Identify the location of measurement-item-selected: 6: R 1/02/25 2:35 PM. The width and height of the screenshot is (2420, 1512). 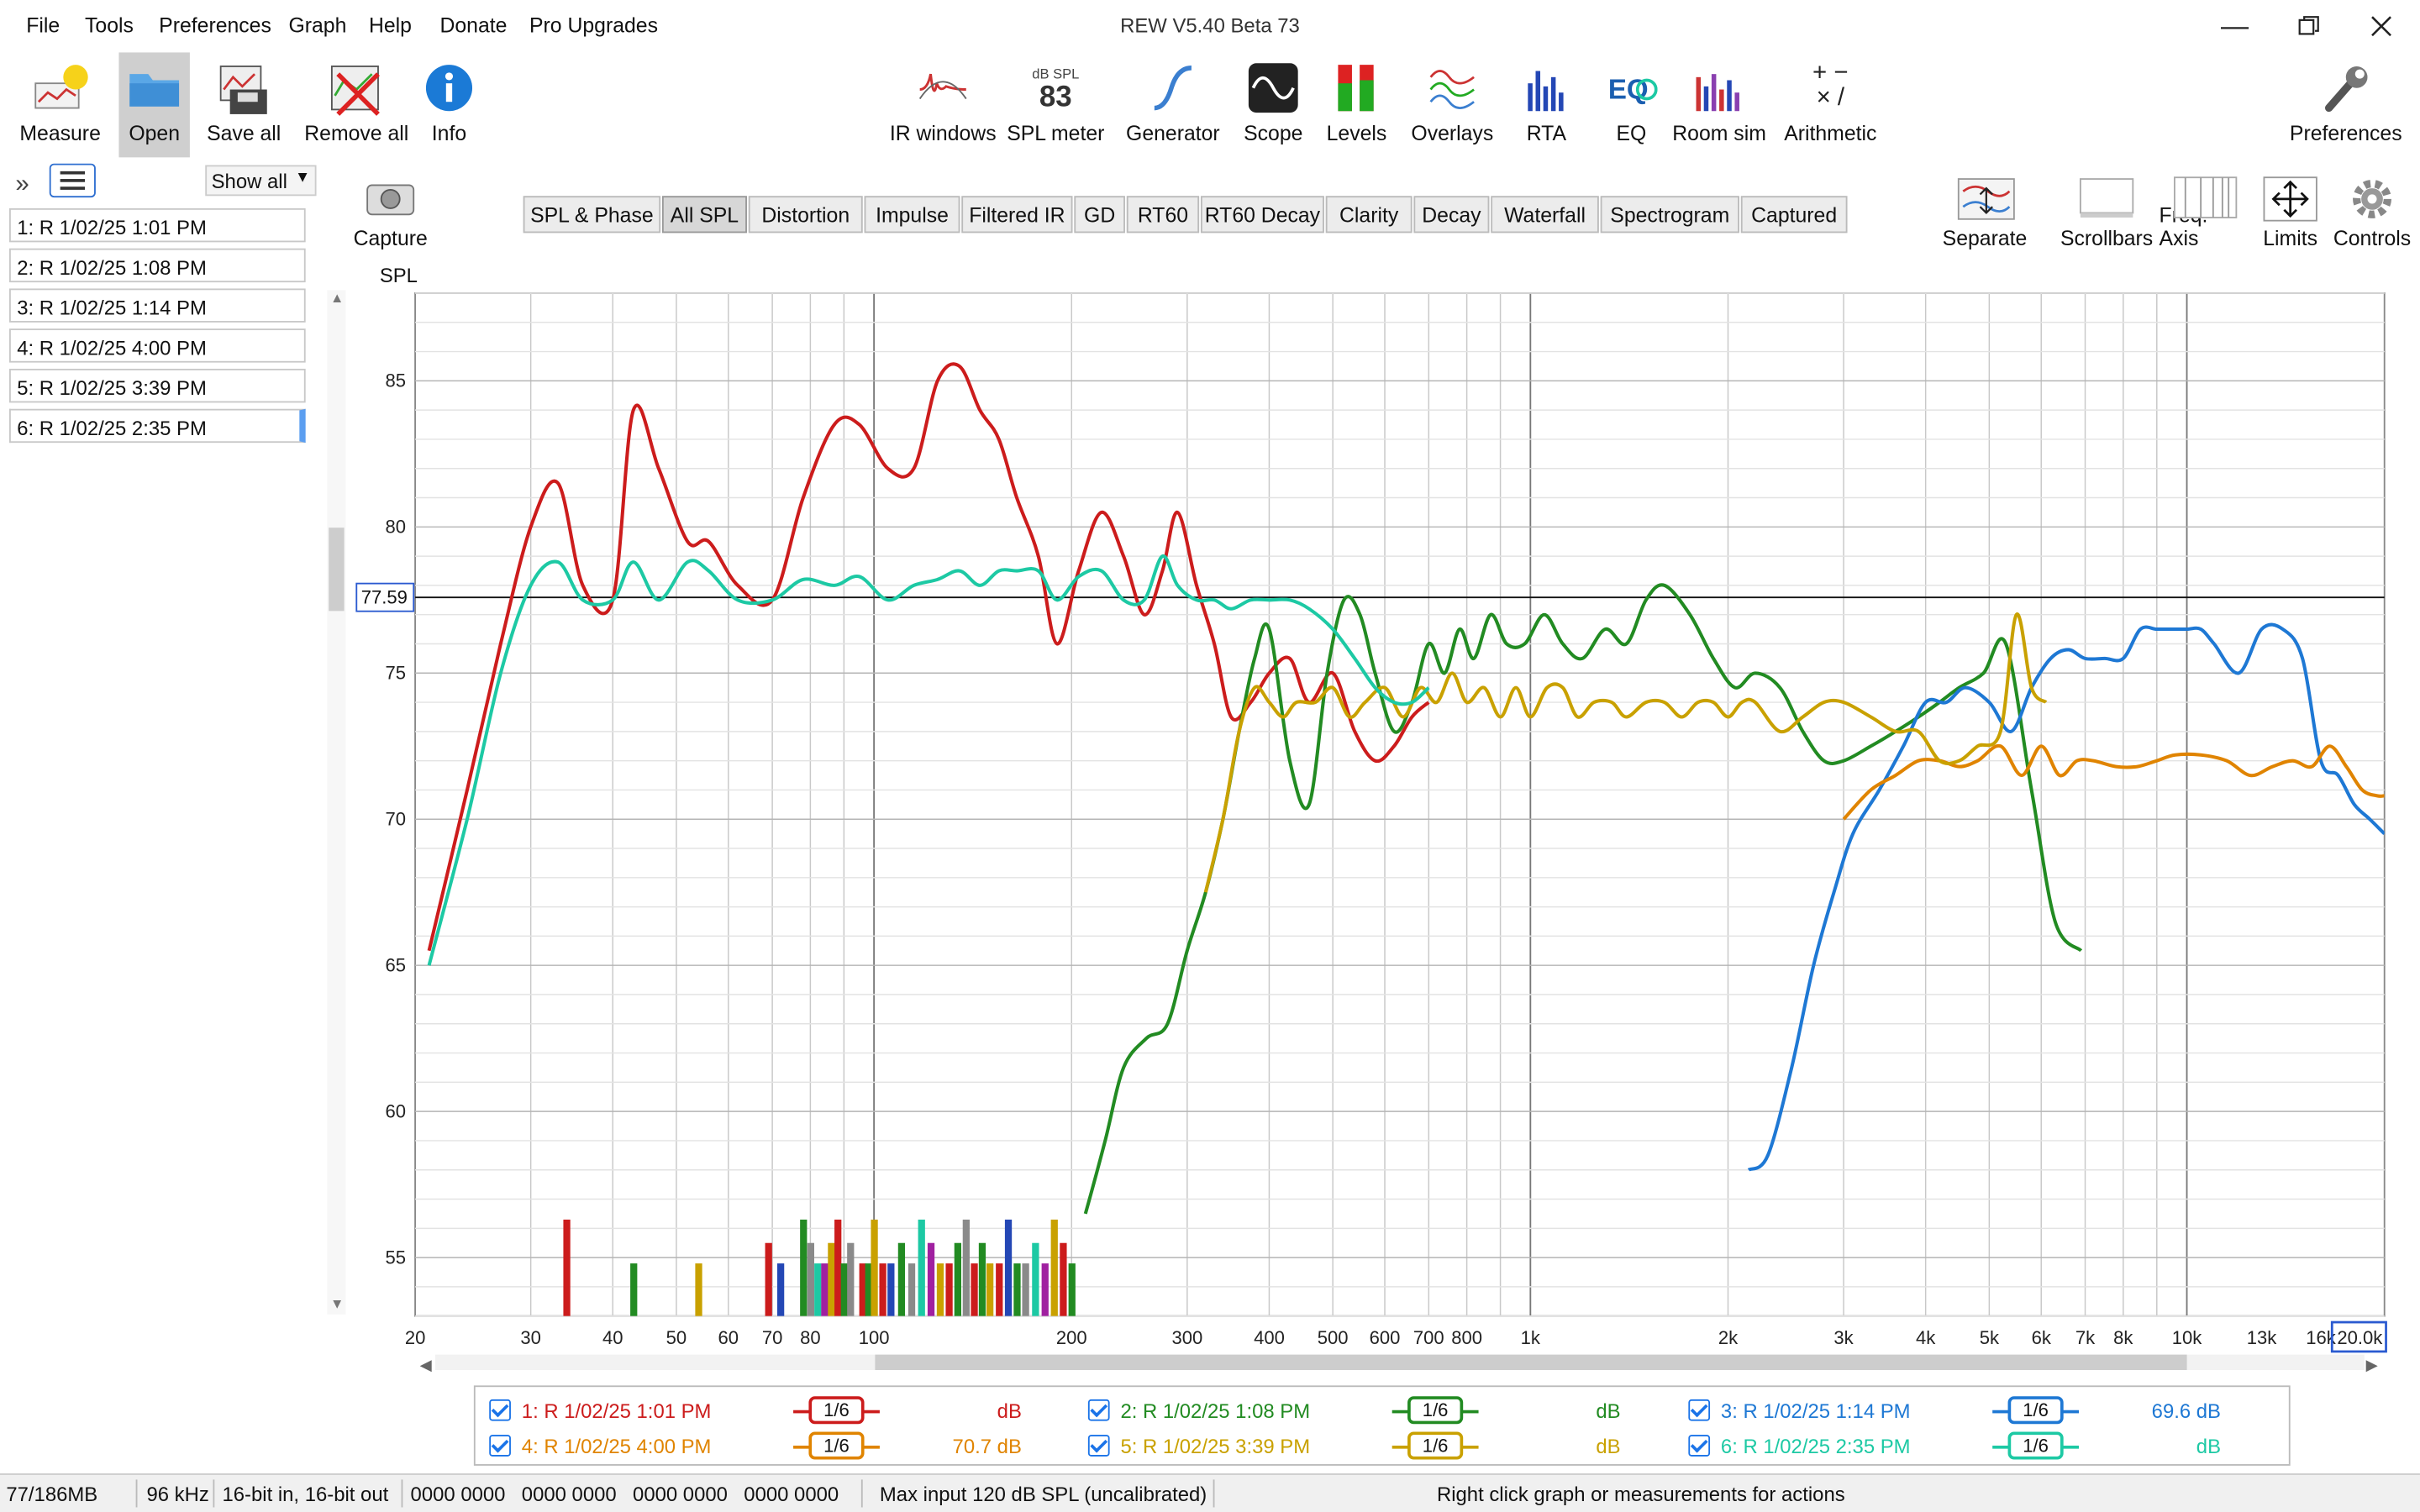
(157, 426).